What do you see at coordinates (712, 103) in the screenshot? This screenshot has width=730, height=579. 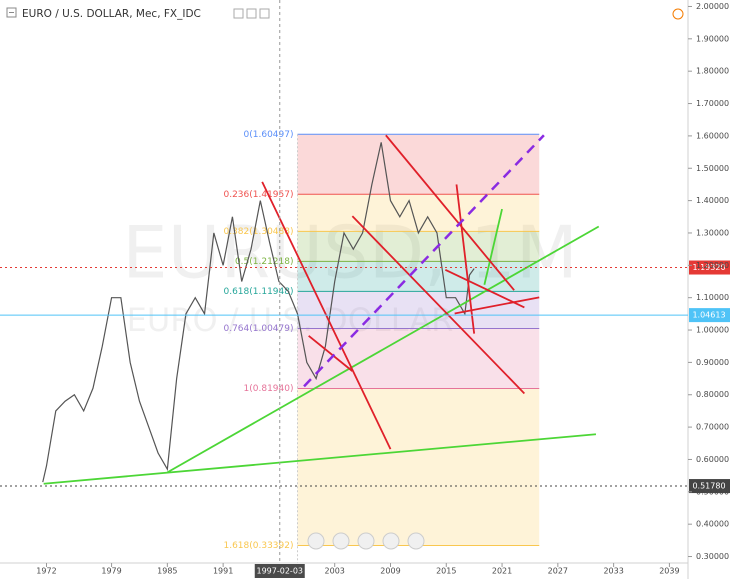 I see `y-tick-label: 1.70000` at bounding box center [712, 103].